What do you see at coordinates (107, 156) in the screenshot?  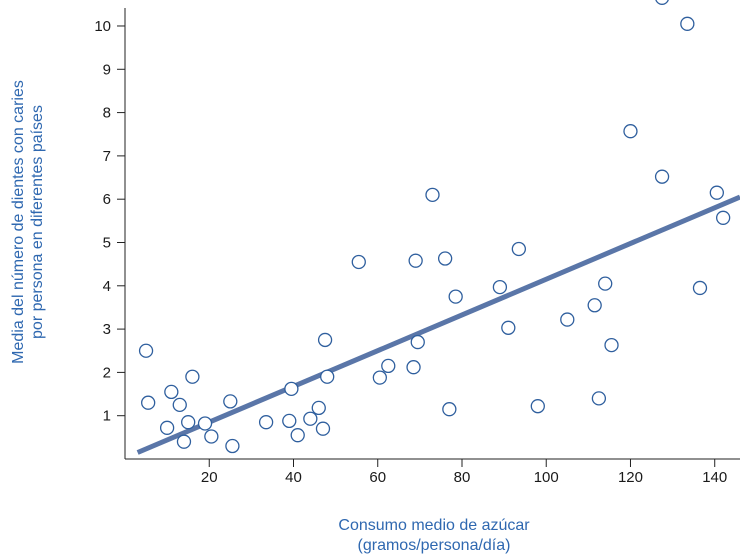 I see `y-tick-label: 7` at bounding box center [107, 156].